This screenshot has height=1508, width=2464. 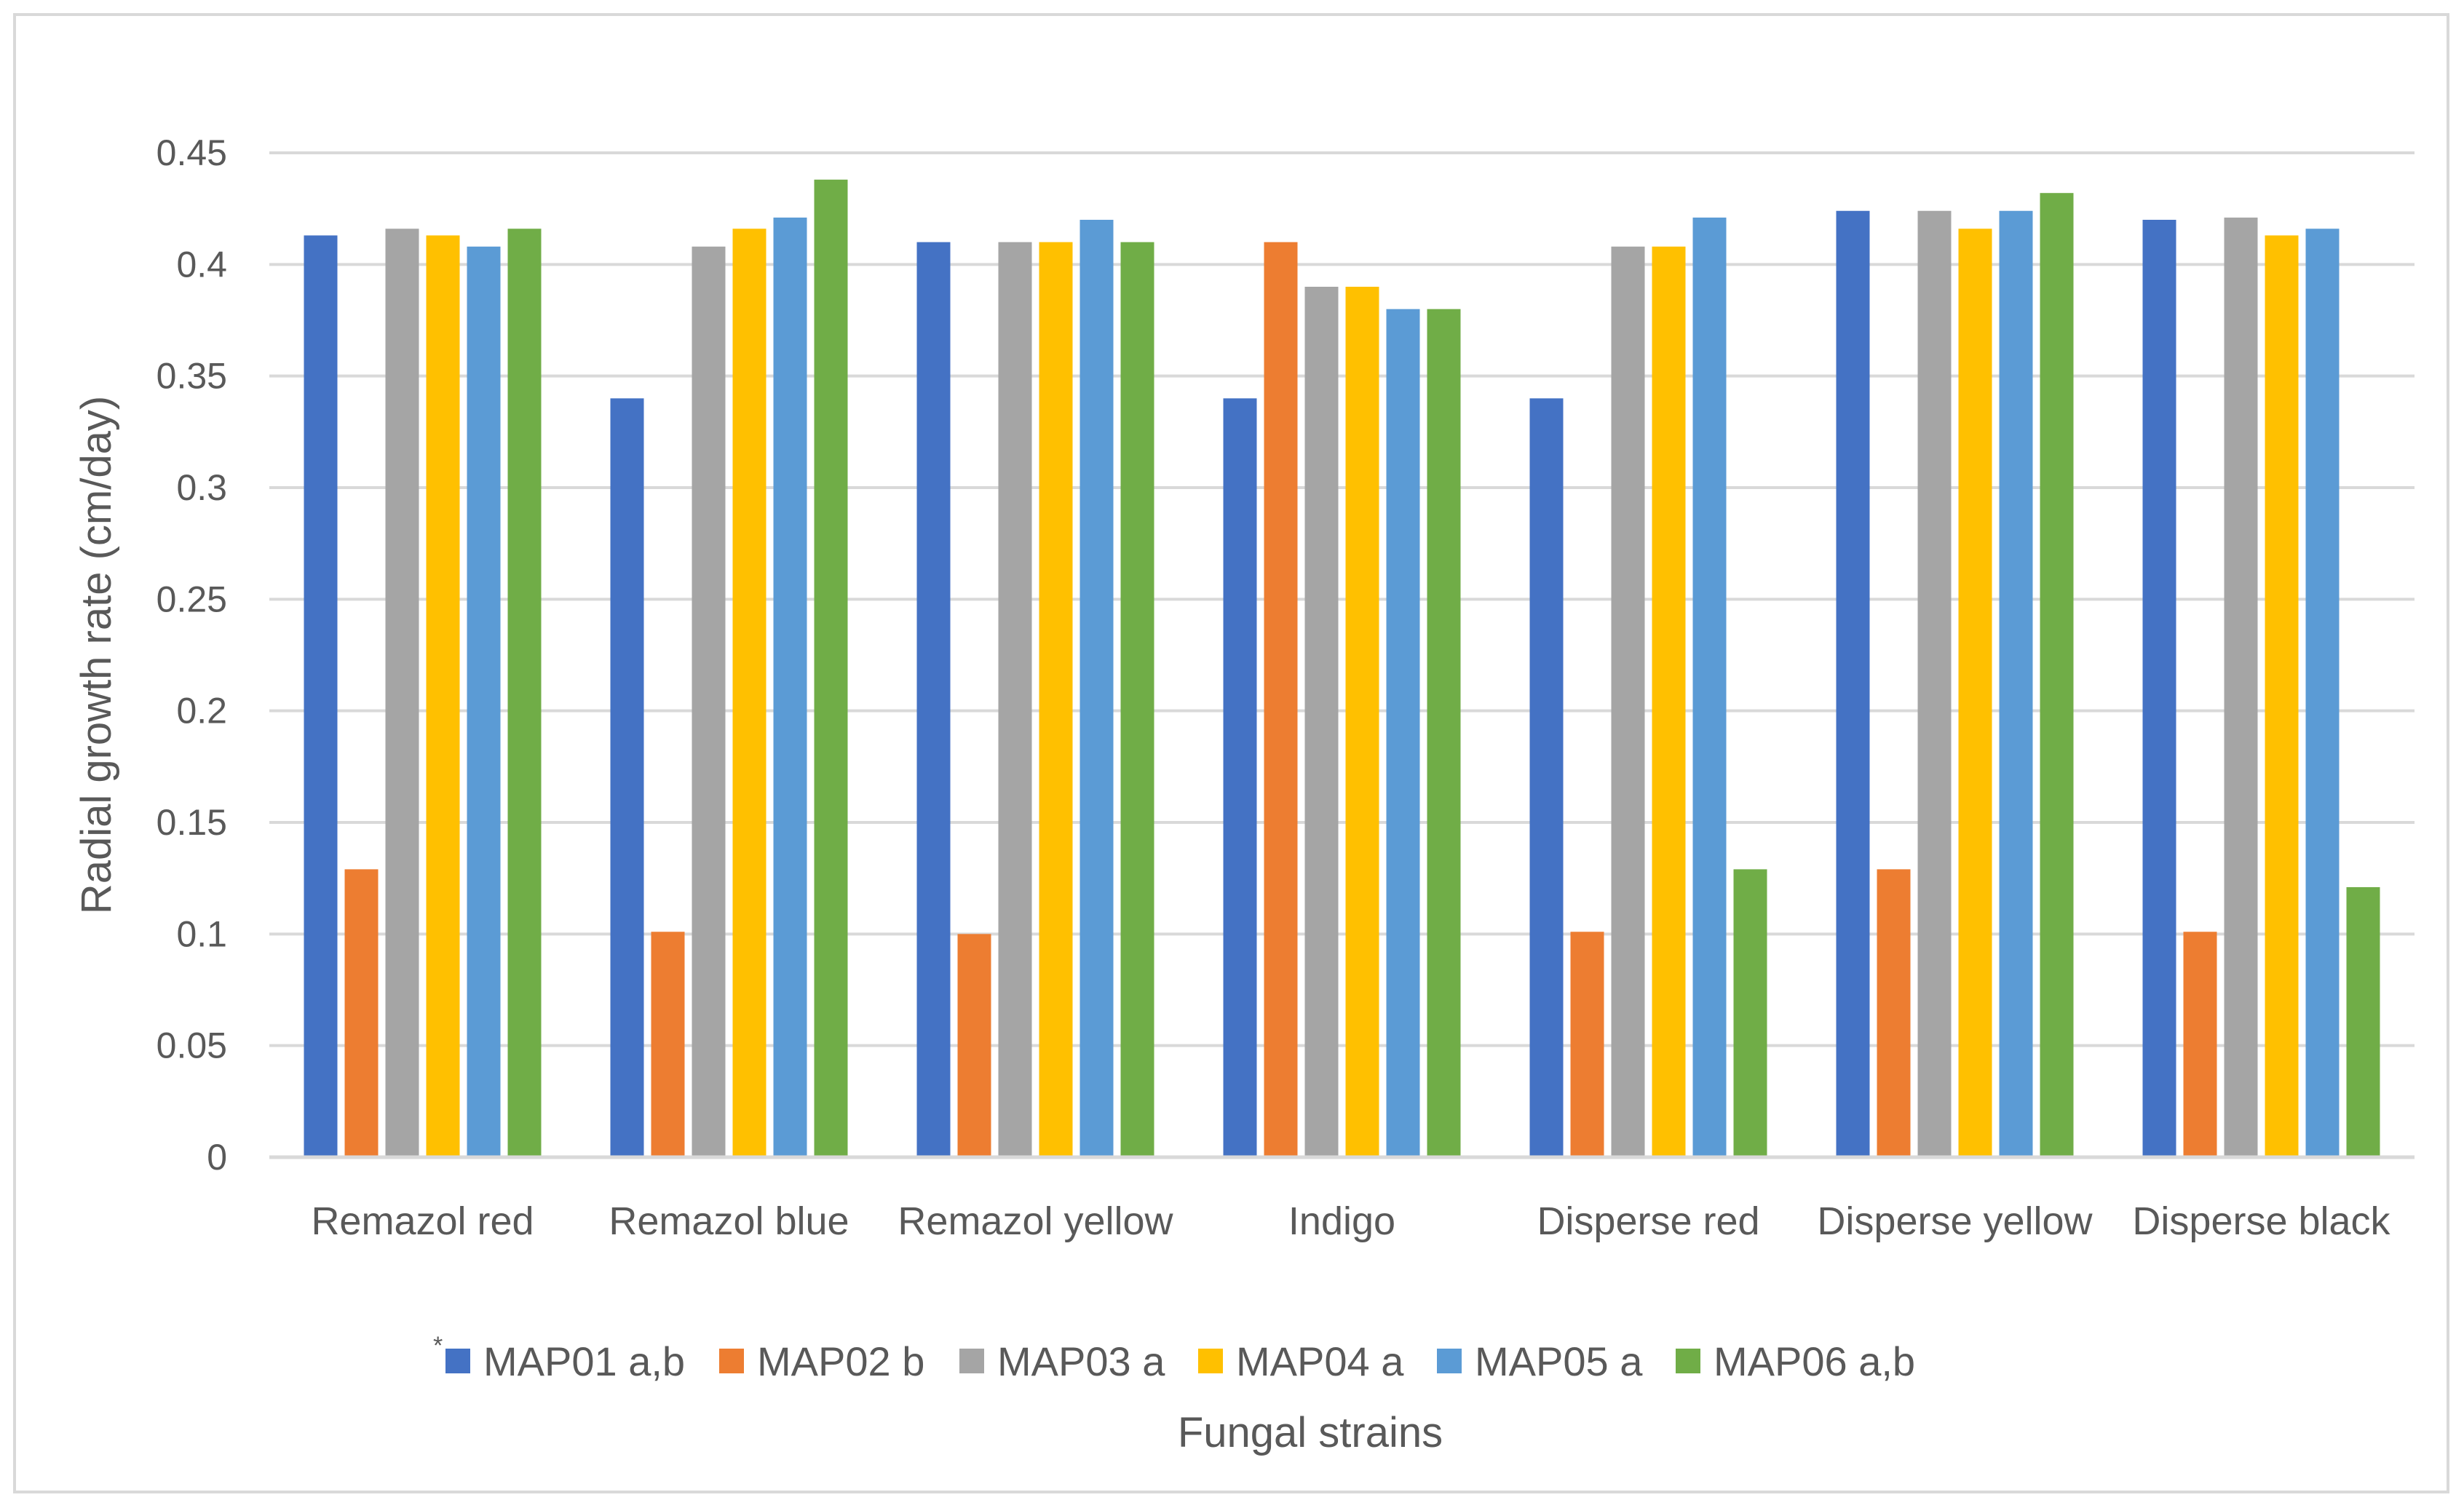 What do you see at coordinates (709, 701) in the screenshot?
I see `bar-map03-remazol-blue` at bounding box center [709, 701].